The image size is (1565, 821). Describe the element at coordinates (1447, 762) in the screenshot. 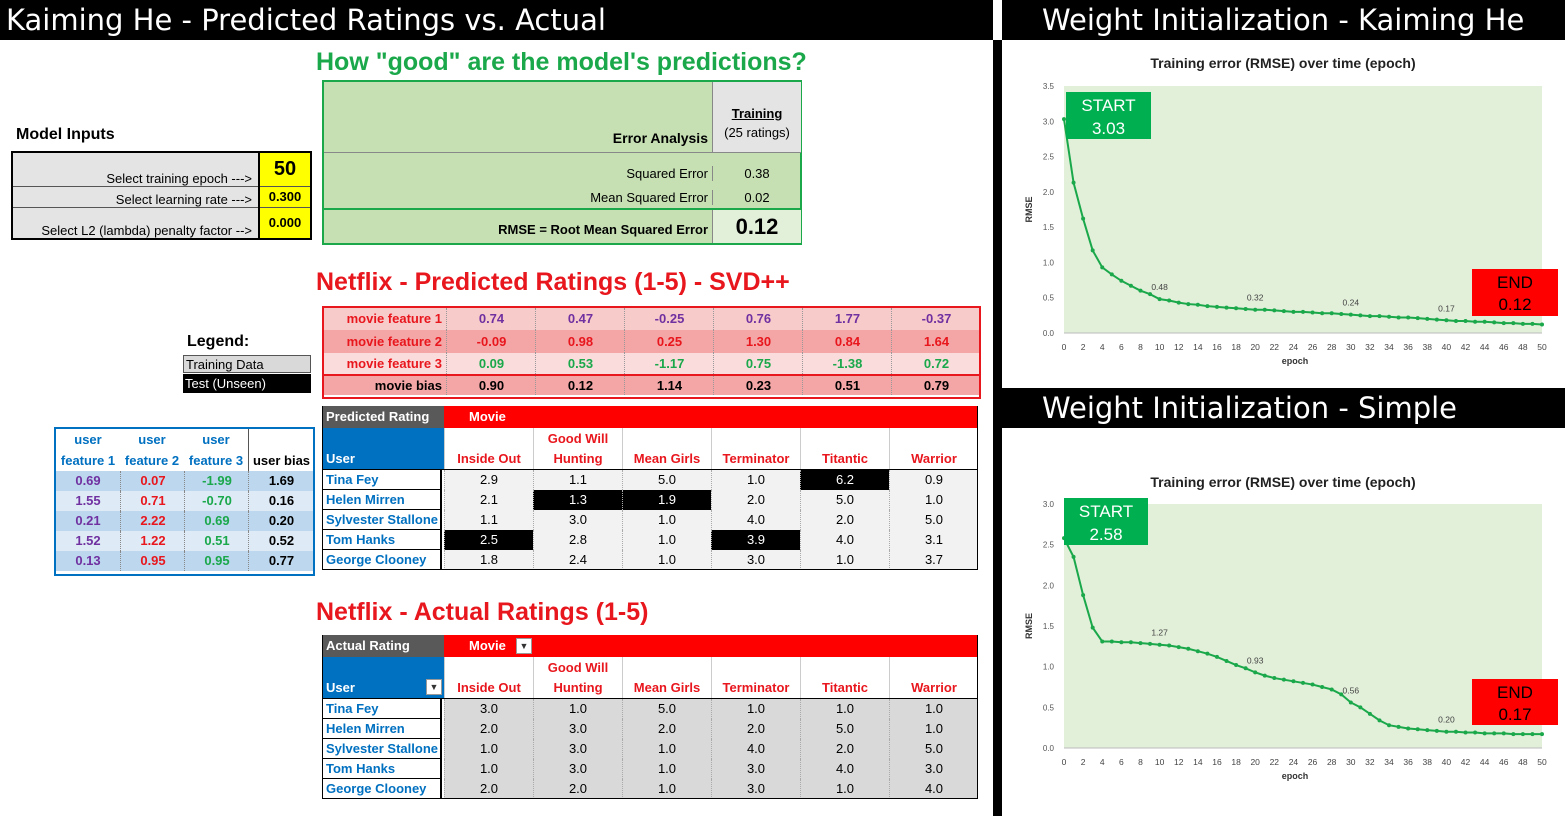

I see `x-tick-label: 40` at that location.